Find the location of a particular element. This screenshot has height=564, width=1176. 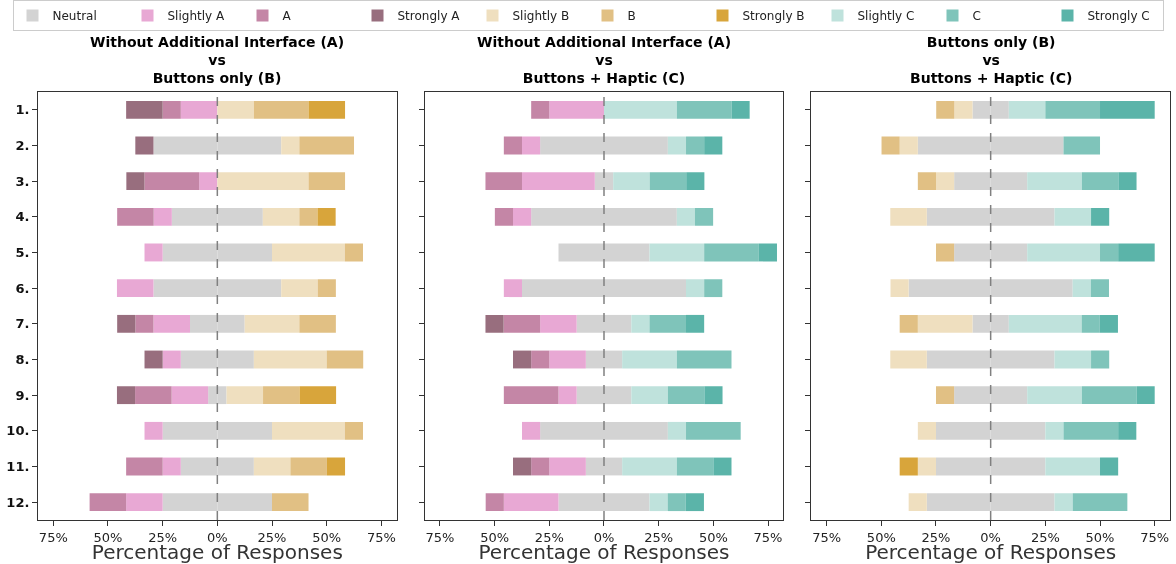

legend-label: Neutral is located at coordinates (74, 16).